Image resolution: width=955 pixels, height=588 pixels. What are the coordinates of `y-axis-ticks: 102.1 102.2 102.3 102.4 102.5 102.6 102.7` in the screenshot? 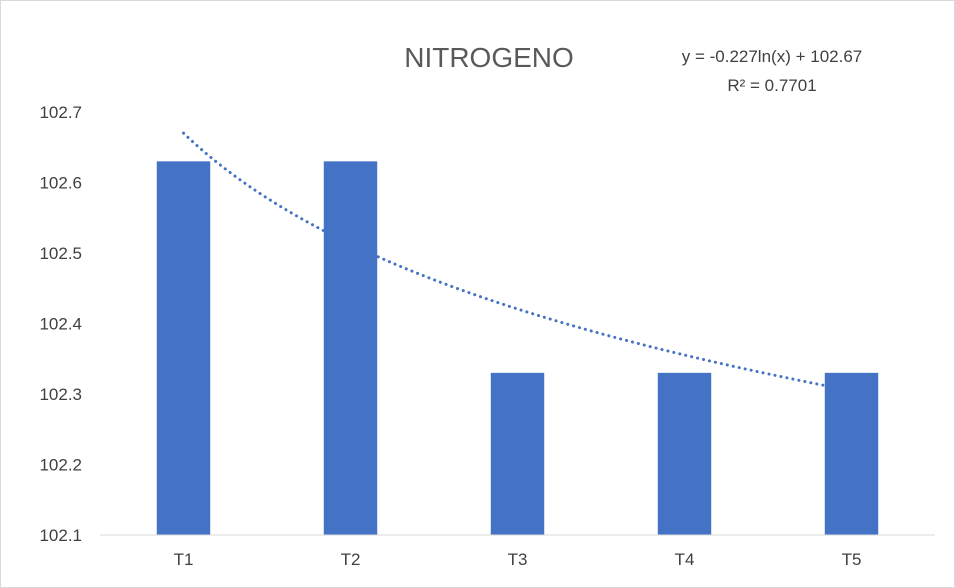 It's located at (60, 324).